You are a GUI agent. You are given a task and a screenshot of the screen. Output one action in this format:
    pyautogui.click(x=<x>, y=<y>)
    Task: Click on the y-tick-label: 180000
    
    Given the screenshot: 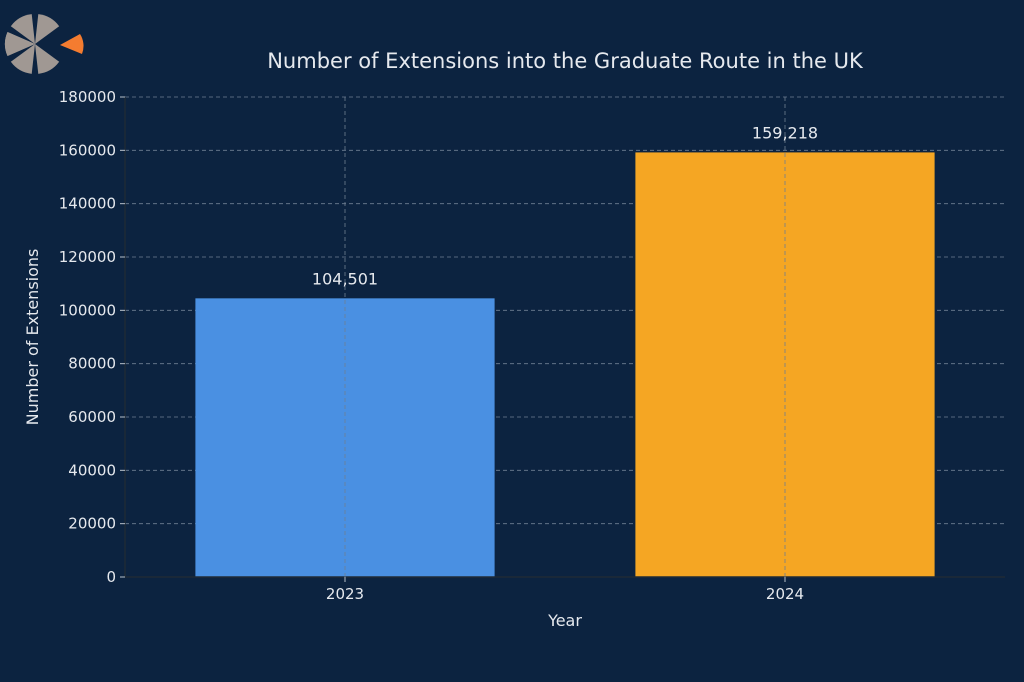 What is the action you would take?
    pyautogui.click(x=87, y=97)
    